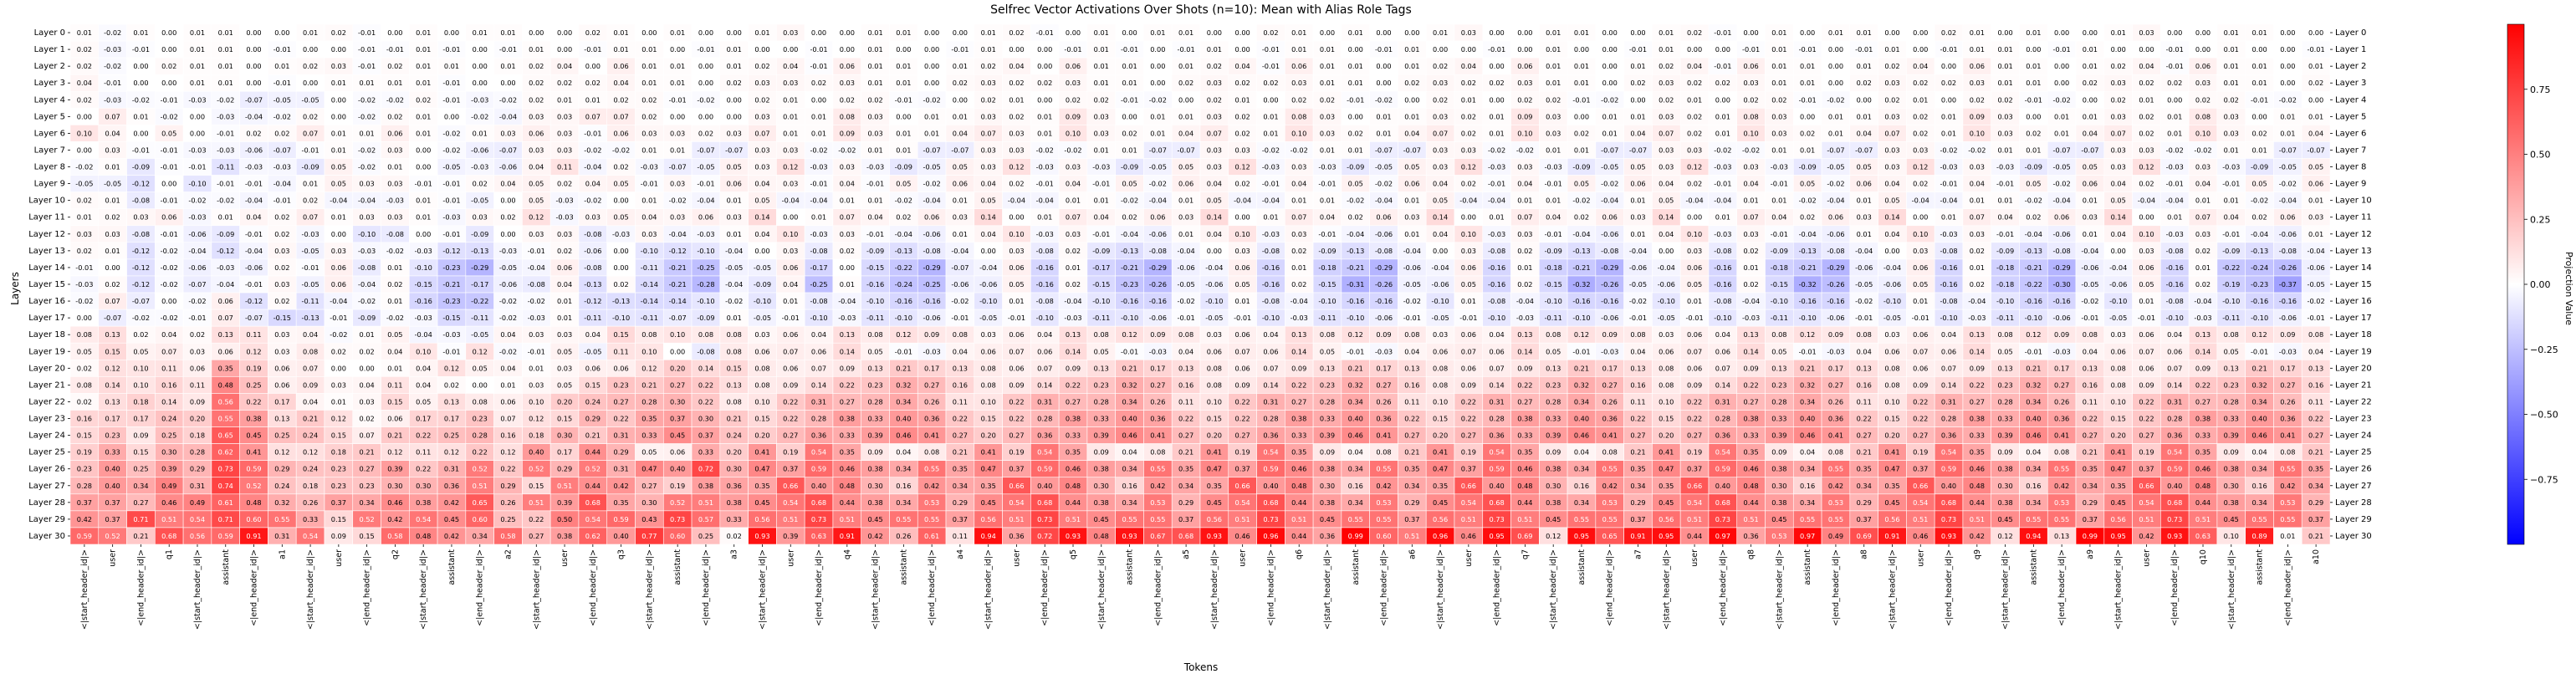  Describe the element at coordinates (564, 536) in the screenshot. I see `cell-value-label: 0.38` at that location.